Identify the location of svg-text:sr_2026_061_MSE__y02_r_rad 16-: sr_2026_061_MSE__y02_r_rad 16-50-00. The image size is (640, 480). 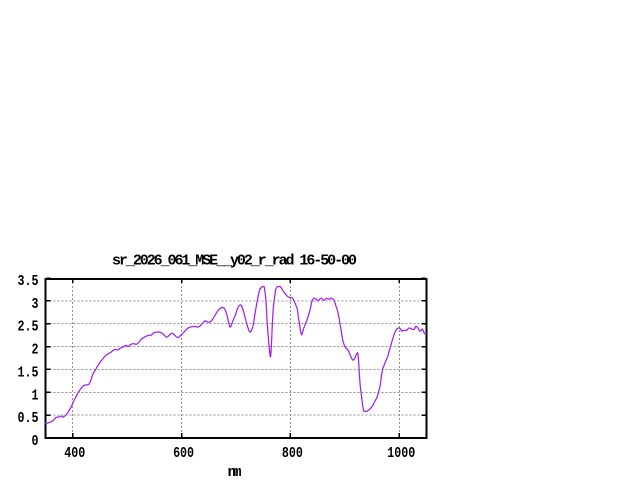
(234, 260).